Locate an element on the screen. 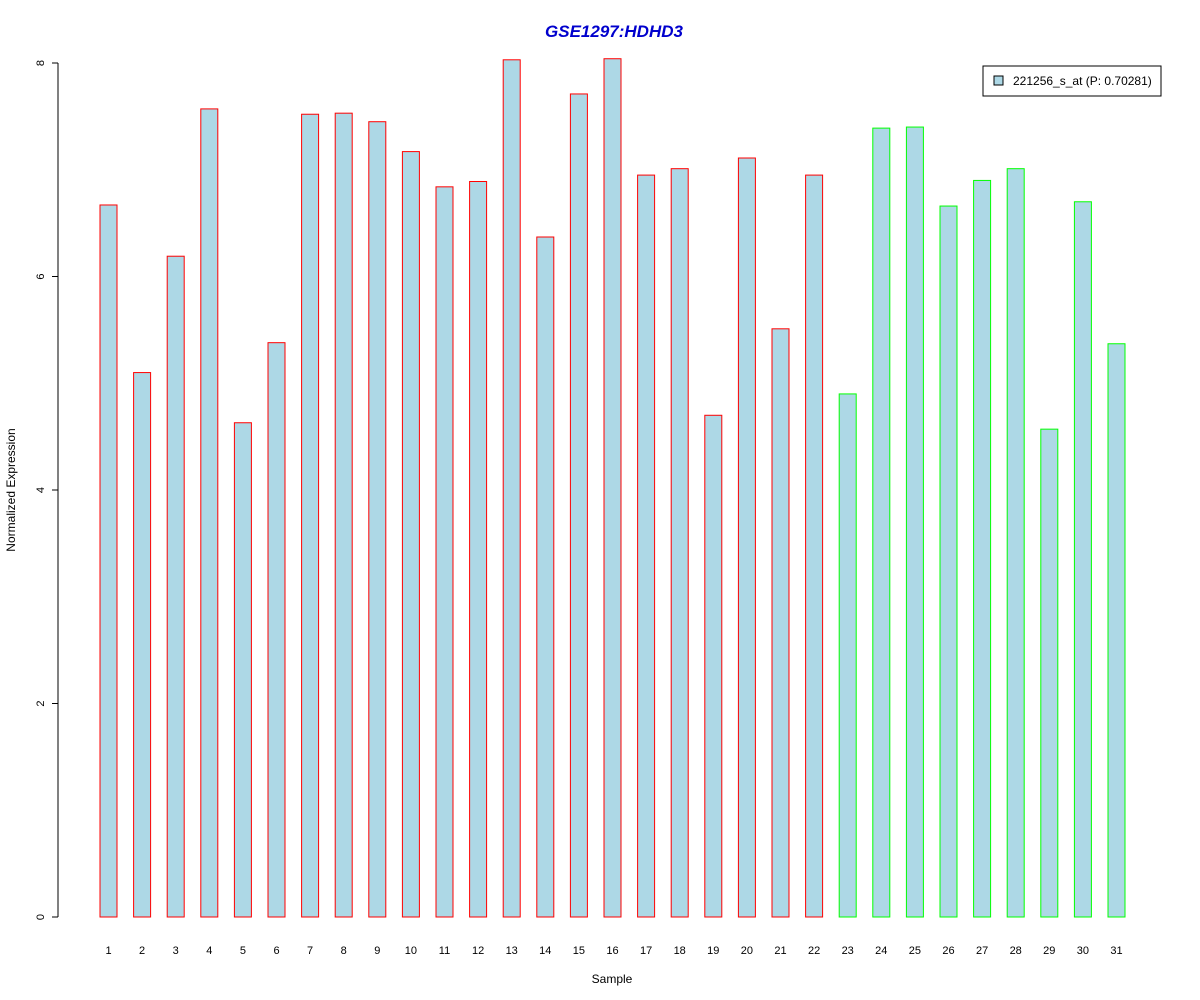  x-axis-label: Sample is located at coordinates (612, 979).